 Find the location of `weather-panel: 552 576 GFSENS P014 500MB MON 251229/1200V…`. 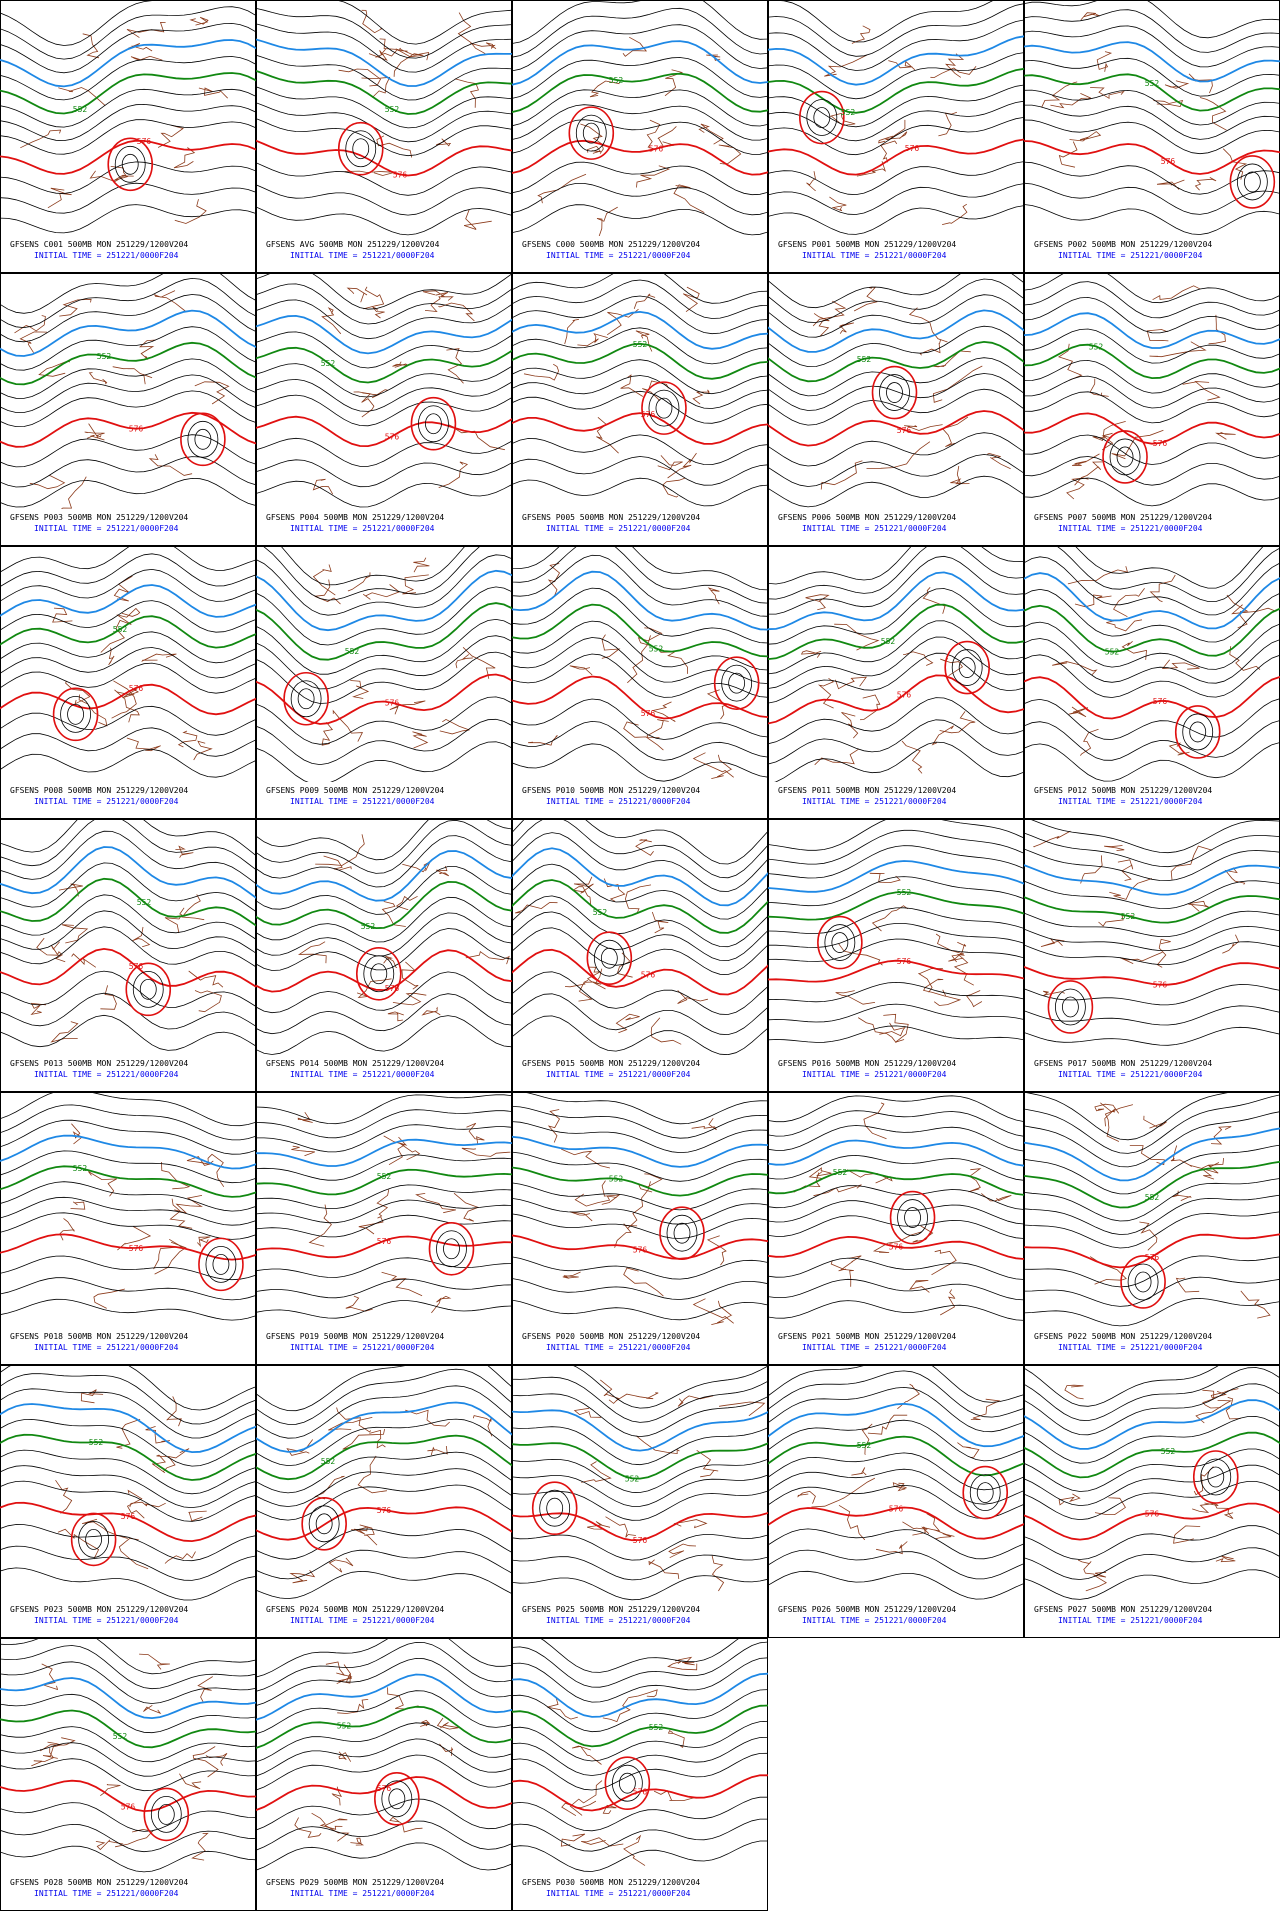

weather-panel: 552 576 GFSENS P014 500MB MON 251229/1200V… is located at coordinates (384, 955).